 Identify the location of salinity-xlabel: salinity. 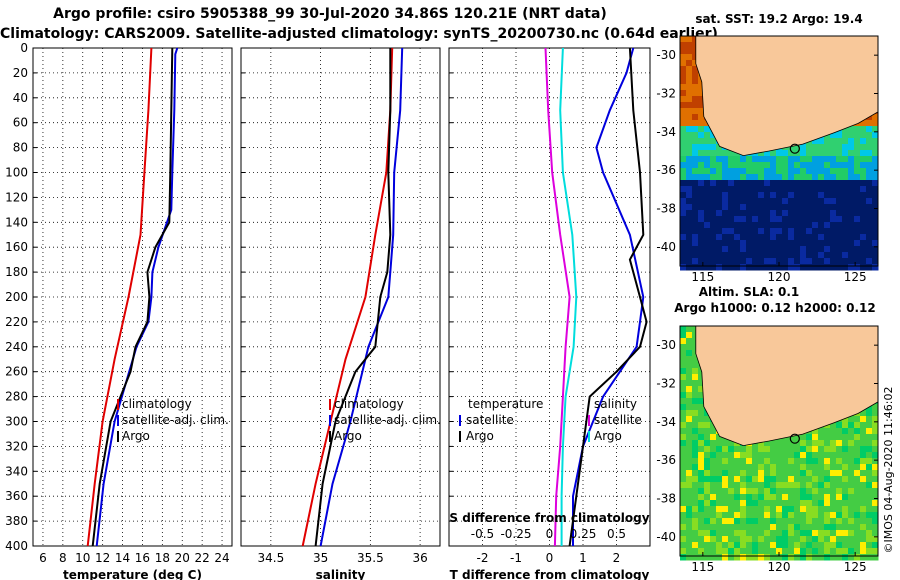
(341, 574).